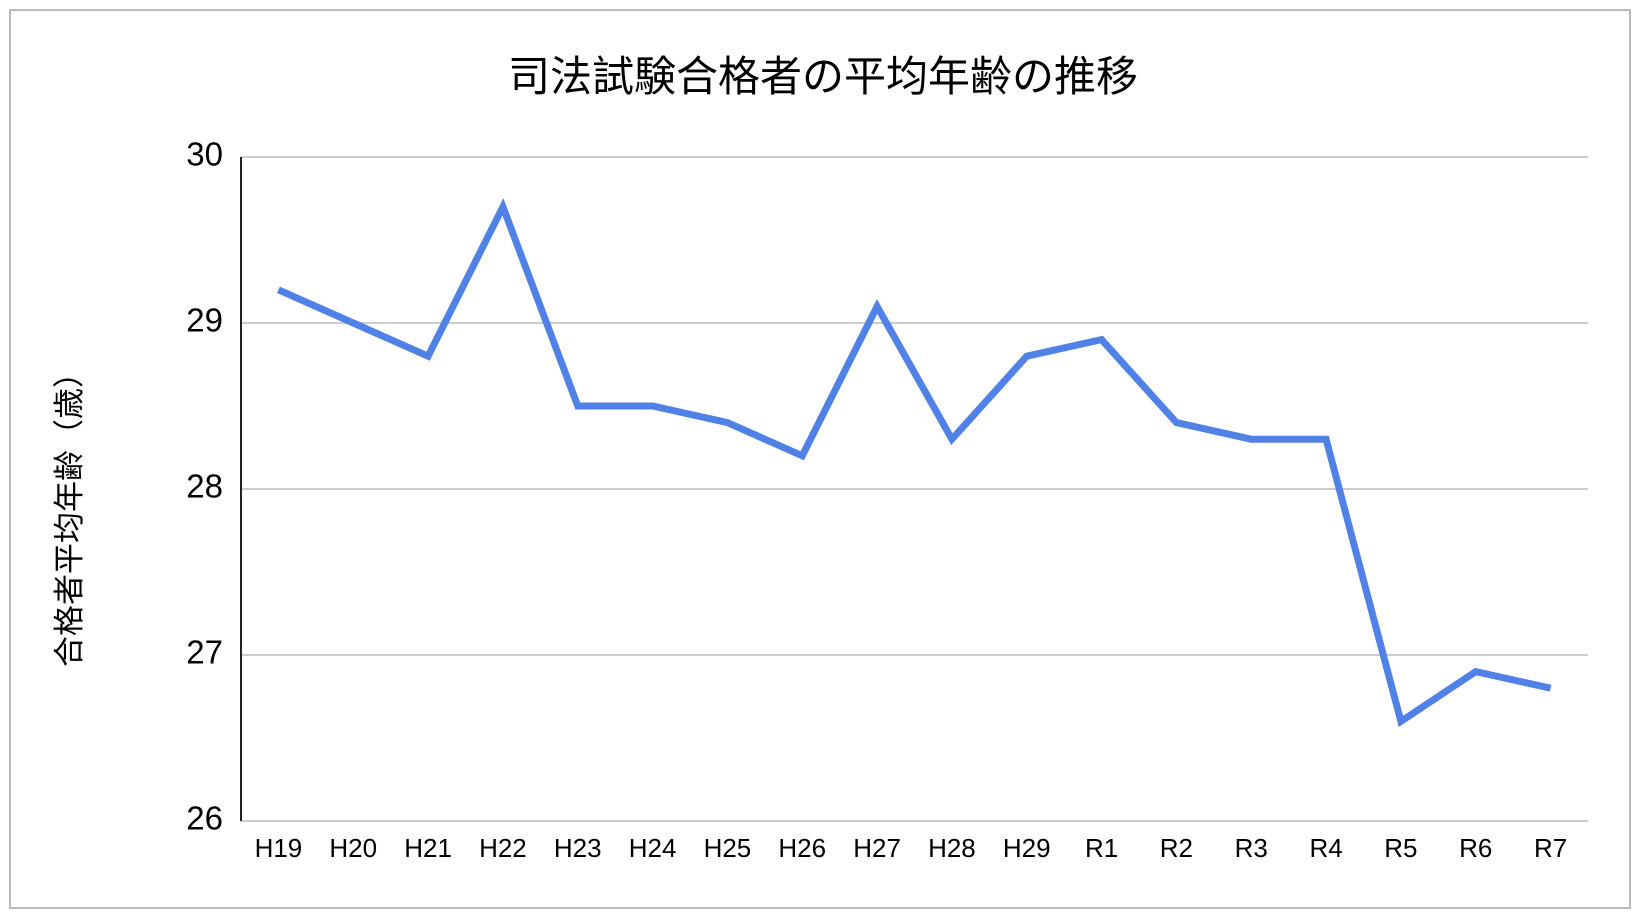 This screenshot has width=1640, height=918. Describe the element at coordinates (69, 512) in the screenshot. I see `y-axis-label: 合格者平均年齢（歳）` at that location.